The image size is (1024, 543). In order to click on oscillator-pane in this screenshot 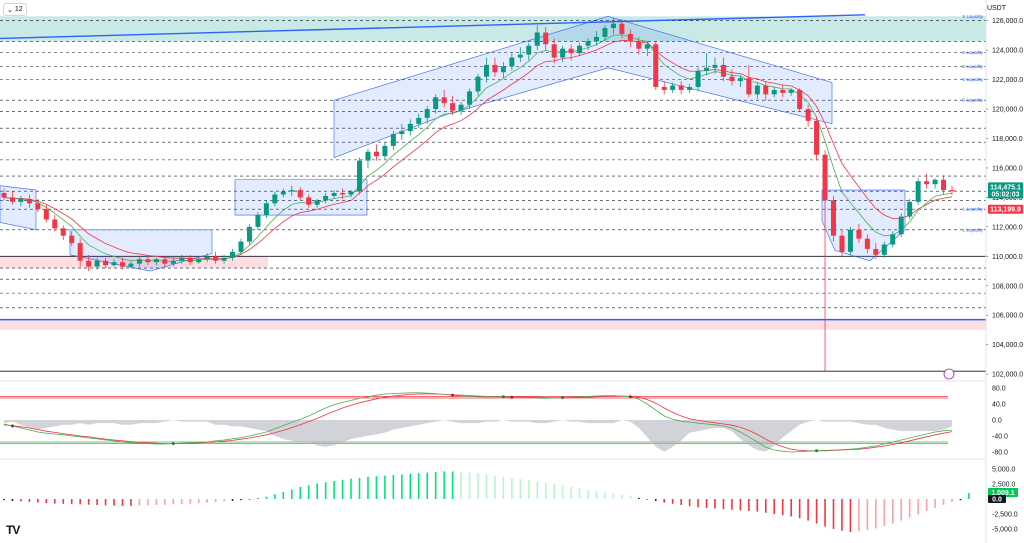, I will do `click(493, 416)`.